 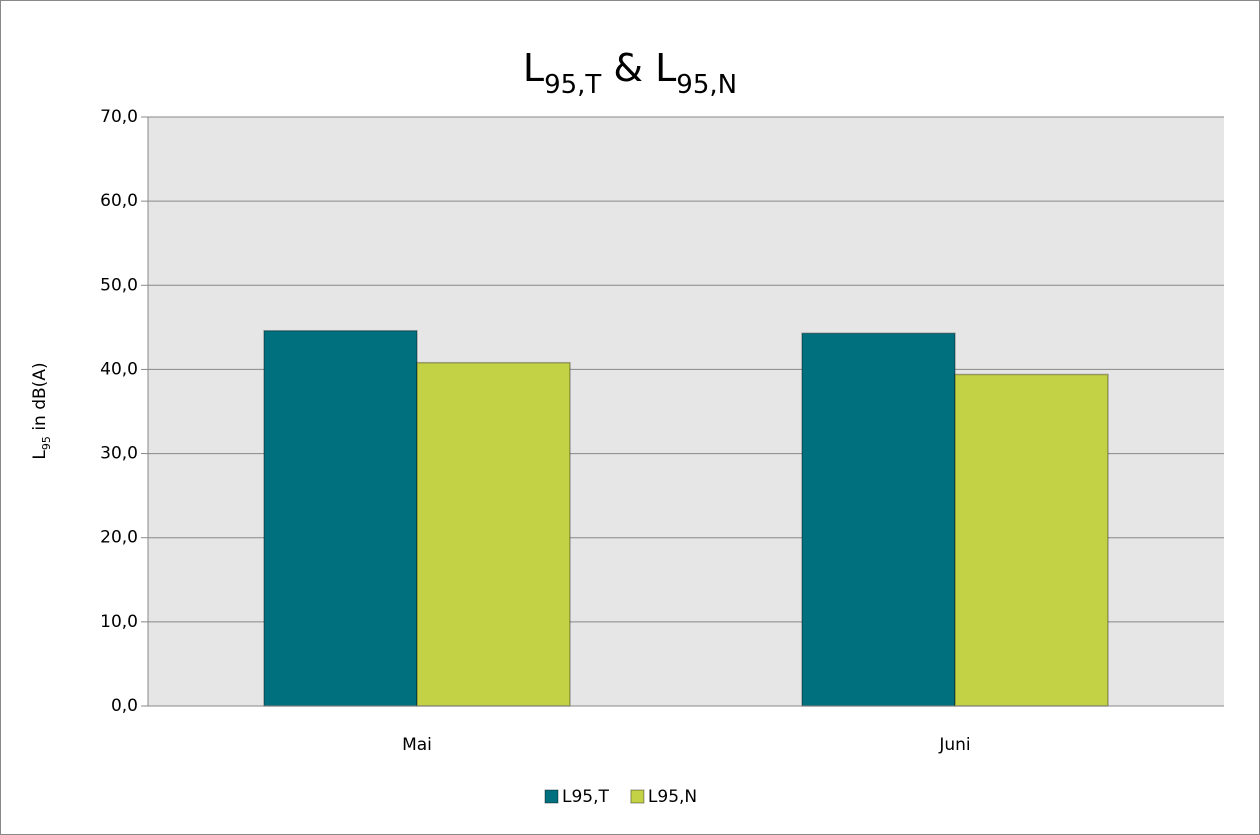 What do you see at coordinates (119, 201) in the screenshot?
I see `y-tick-label: 60,0` at bounding box center [119, 201].